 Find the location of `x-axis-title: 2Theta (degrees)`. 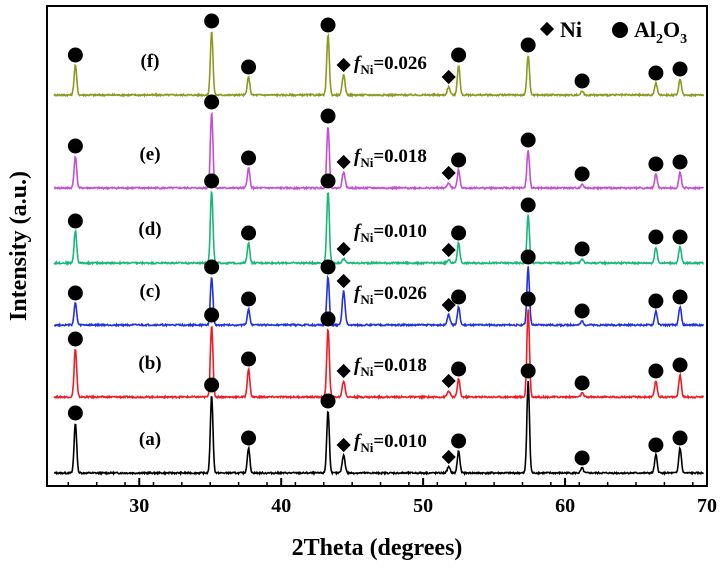

x-axis-title: 2Theta (degrees) is located at coordinates (377, 548).